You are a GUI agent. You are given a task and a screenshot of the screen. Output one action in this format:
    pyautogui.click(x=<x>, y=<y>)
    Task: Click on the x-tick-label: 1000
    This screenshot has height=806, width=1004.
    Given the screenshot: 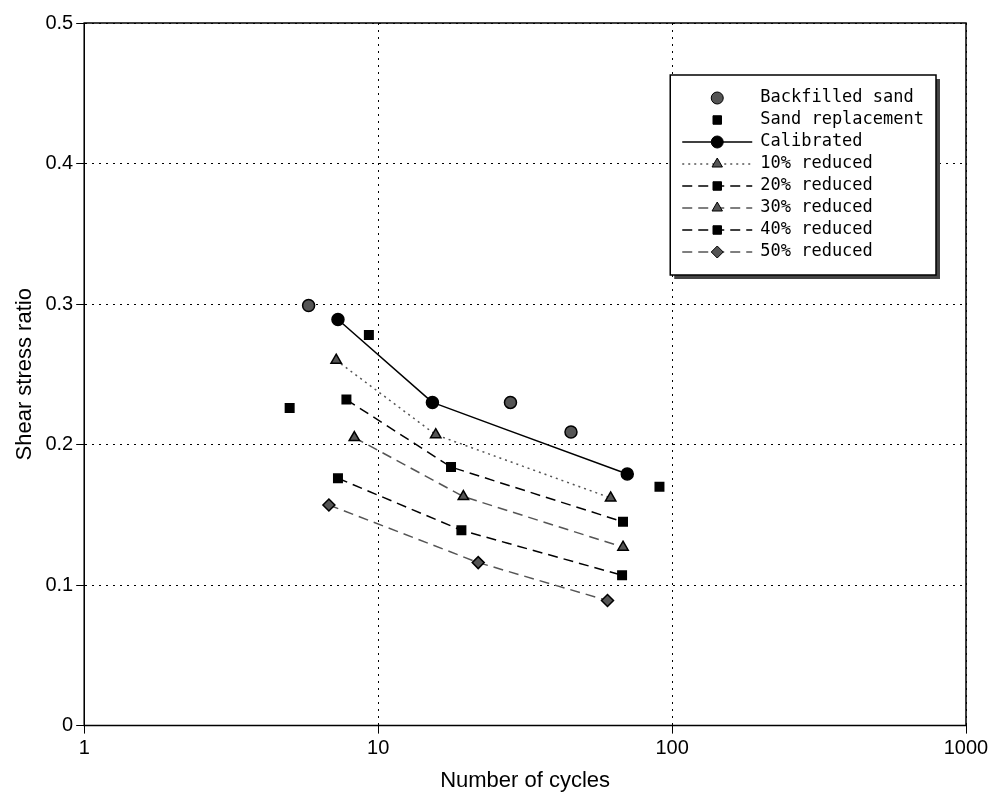 What is the action you would take?
    pyautogui.click(x=966, y=747)
    